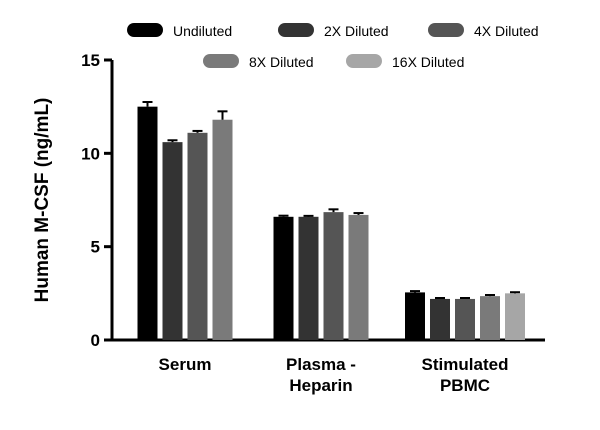 The image size is (600, 430). I want to click on legend-label: 4X Diluted, so click(506, 31).